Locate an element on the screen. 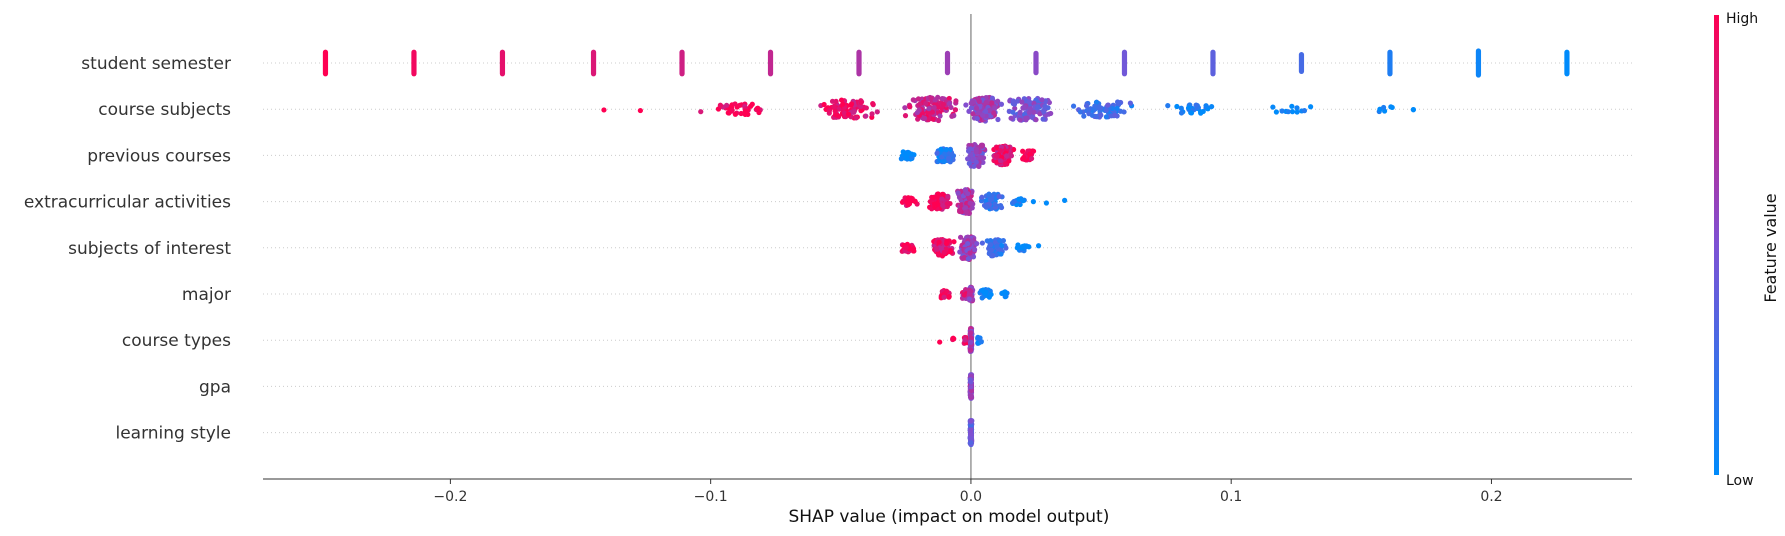 This screenshot has height=536, width=1785. feature-label: subjects of interest is located at coordinates (149, 249).